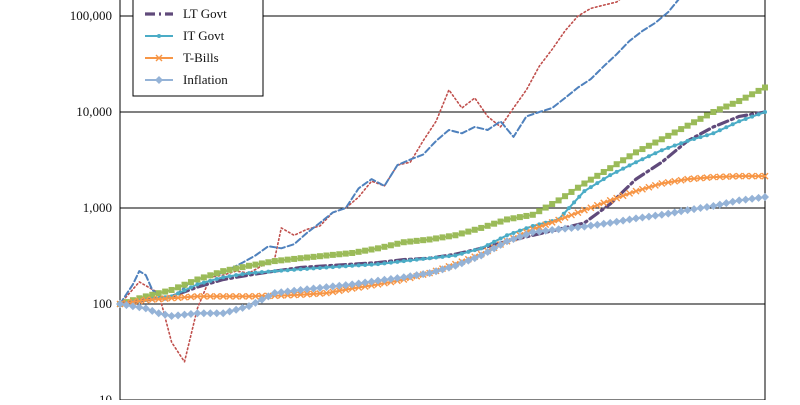 The height and width of the screenshot is (405, 800). I want to click on legend-label: T-Bills, so click(201, 57).